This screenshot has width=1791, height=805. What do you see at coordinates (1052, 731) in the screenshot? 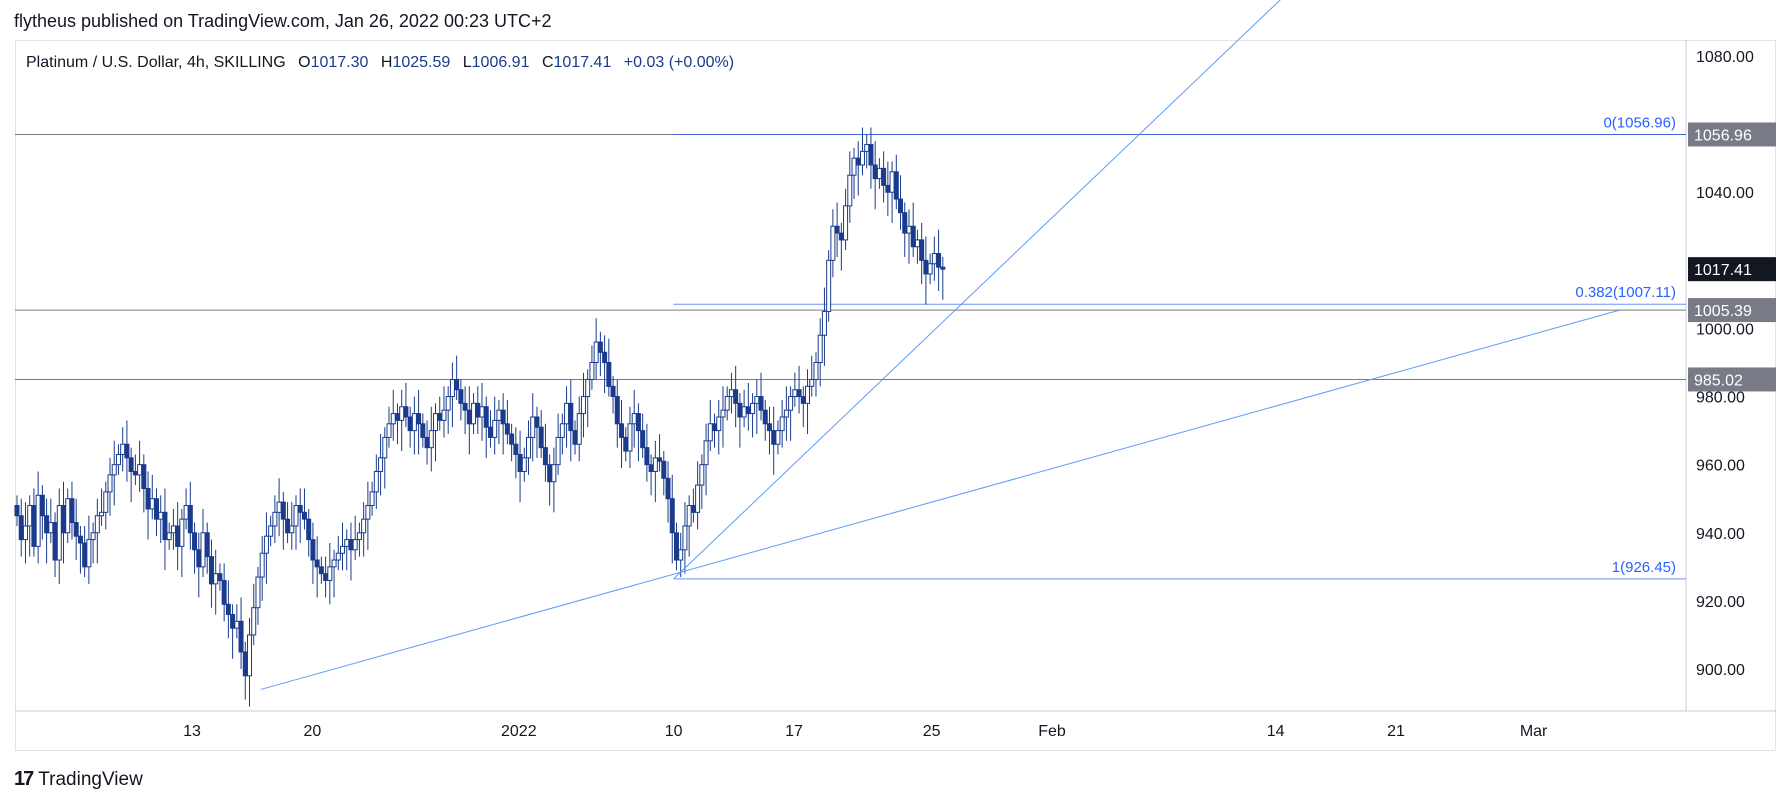
I see `x-tick-label: Feb` at bounding box center [1052, 731].